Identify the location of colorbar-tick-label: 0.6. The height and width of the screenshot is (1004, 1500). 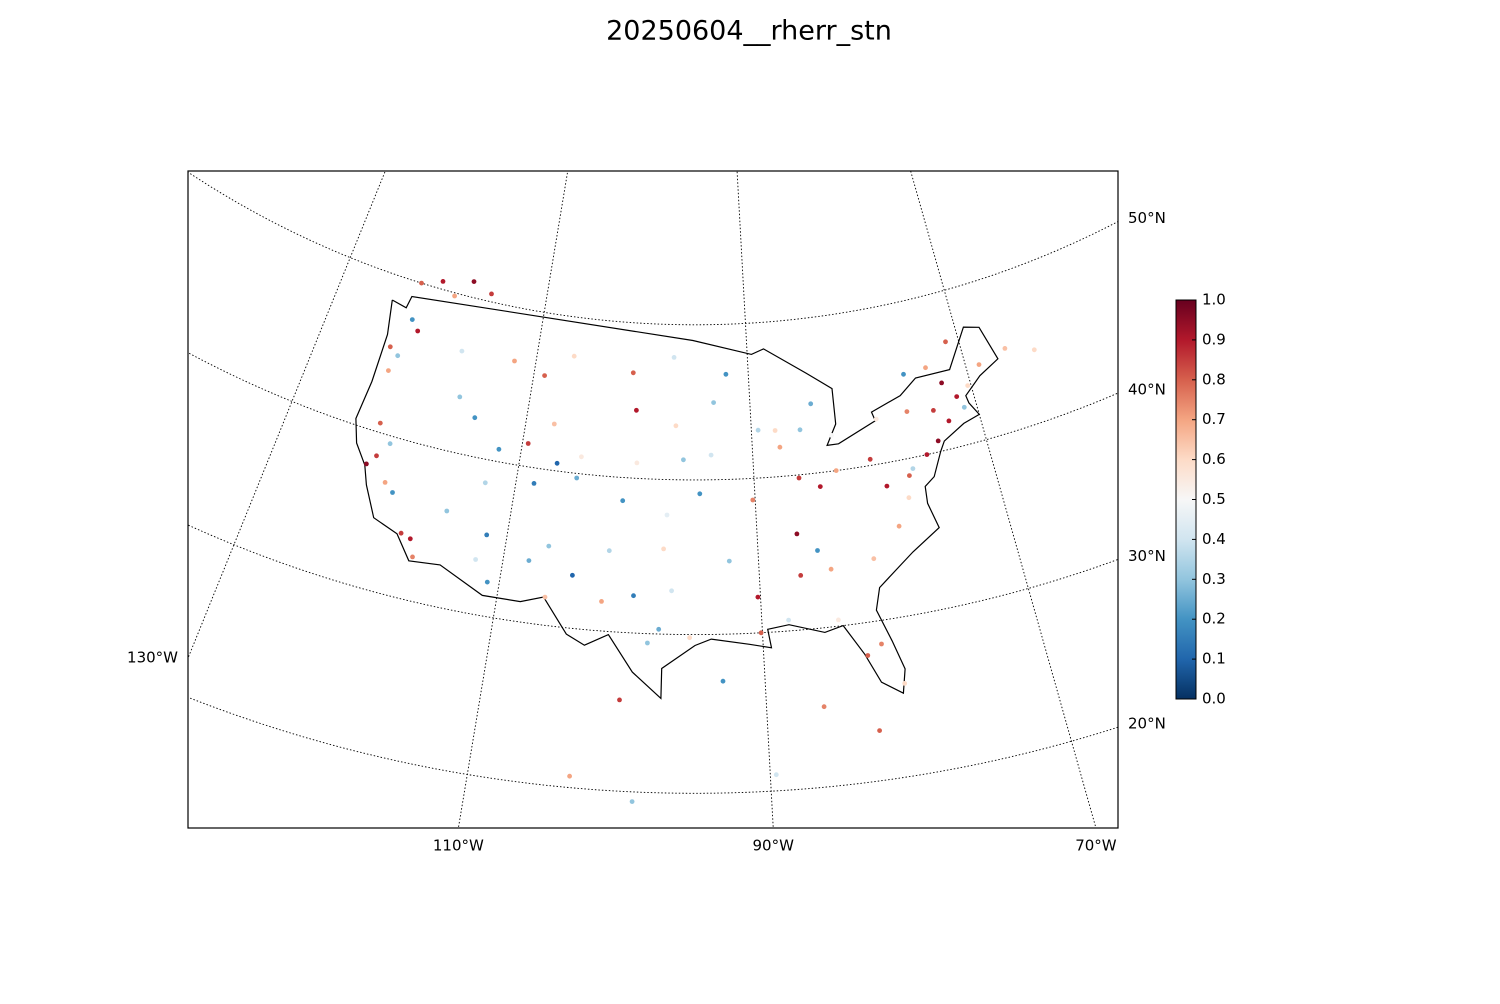
(1214, 459).